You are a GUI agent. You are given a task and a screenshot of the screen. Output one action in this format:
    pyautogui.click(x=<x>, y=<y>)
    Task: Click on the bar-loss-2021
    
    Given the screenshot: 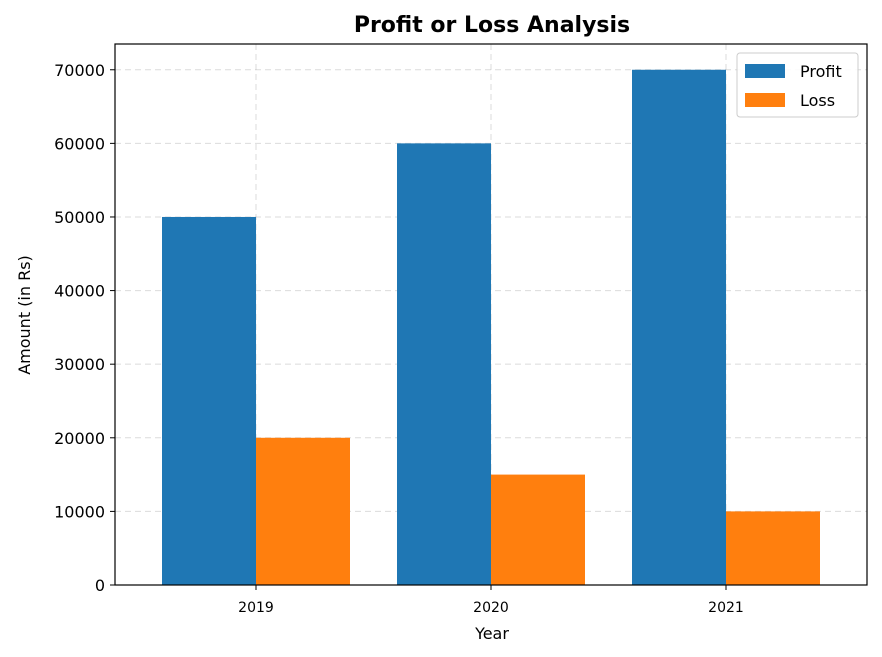 What is the action you would take?
    pyautogui.click(x=773, y=548)
    